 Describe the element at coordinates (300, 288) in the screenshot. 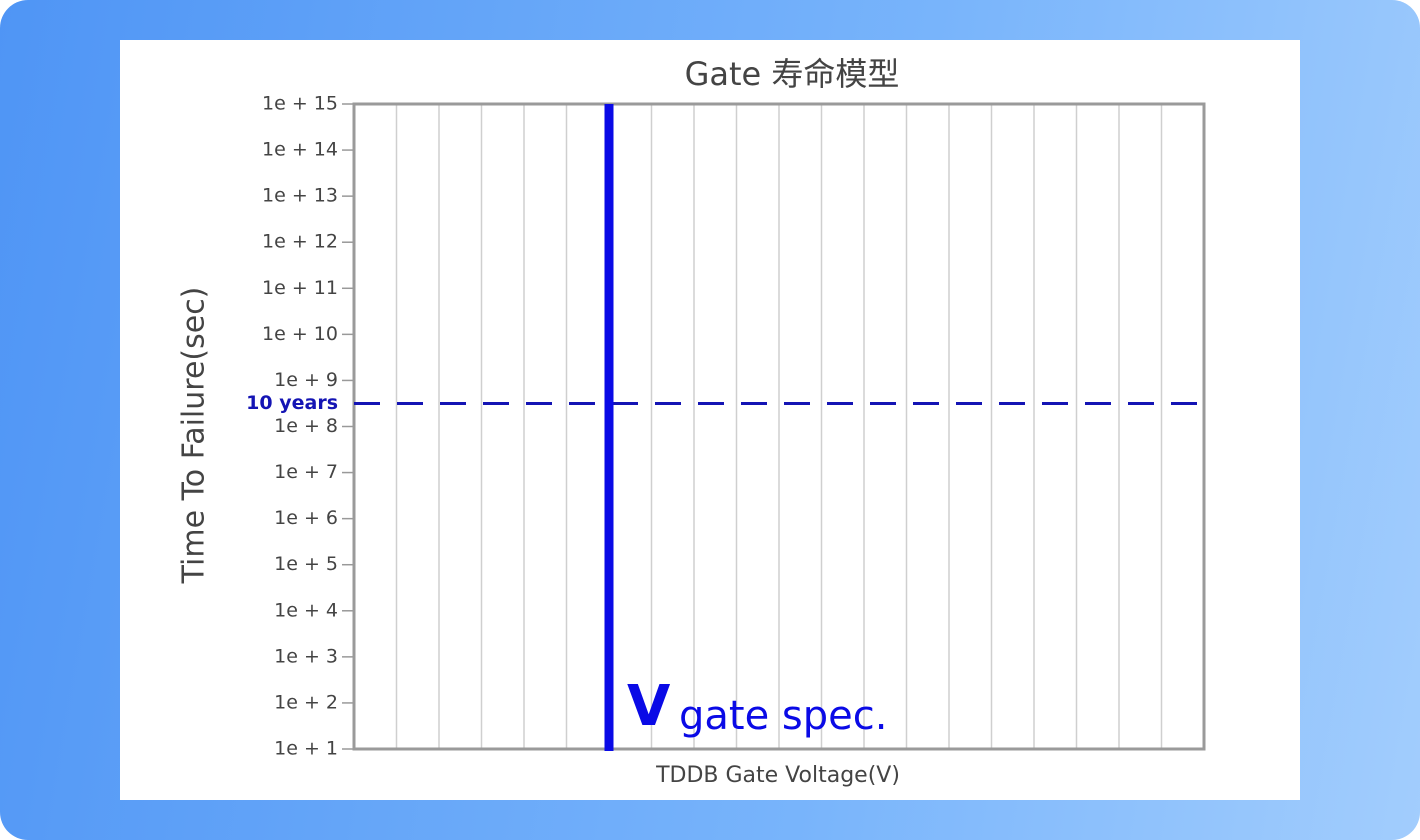

I see `y-tick-label: 1e + 11` at that location.